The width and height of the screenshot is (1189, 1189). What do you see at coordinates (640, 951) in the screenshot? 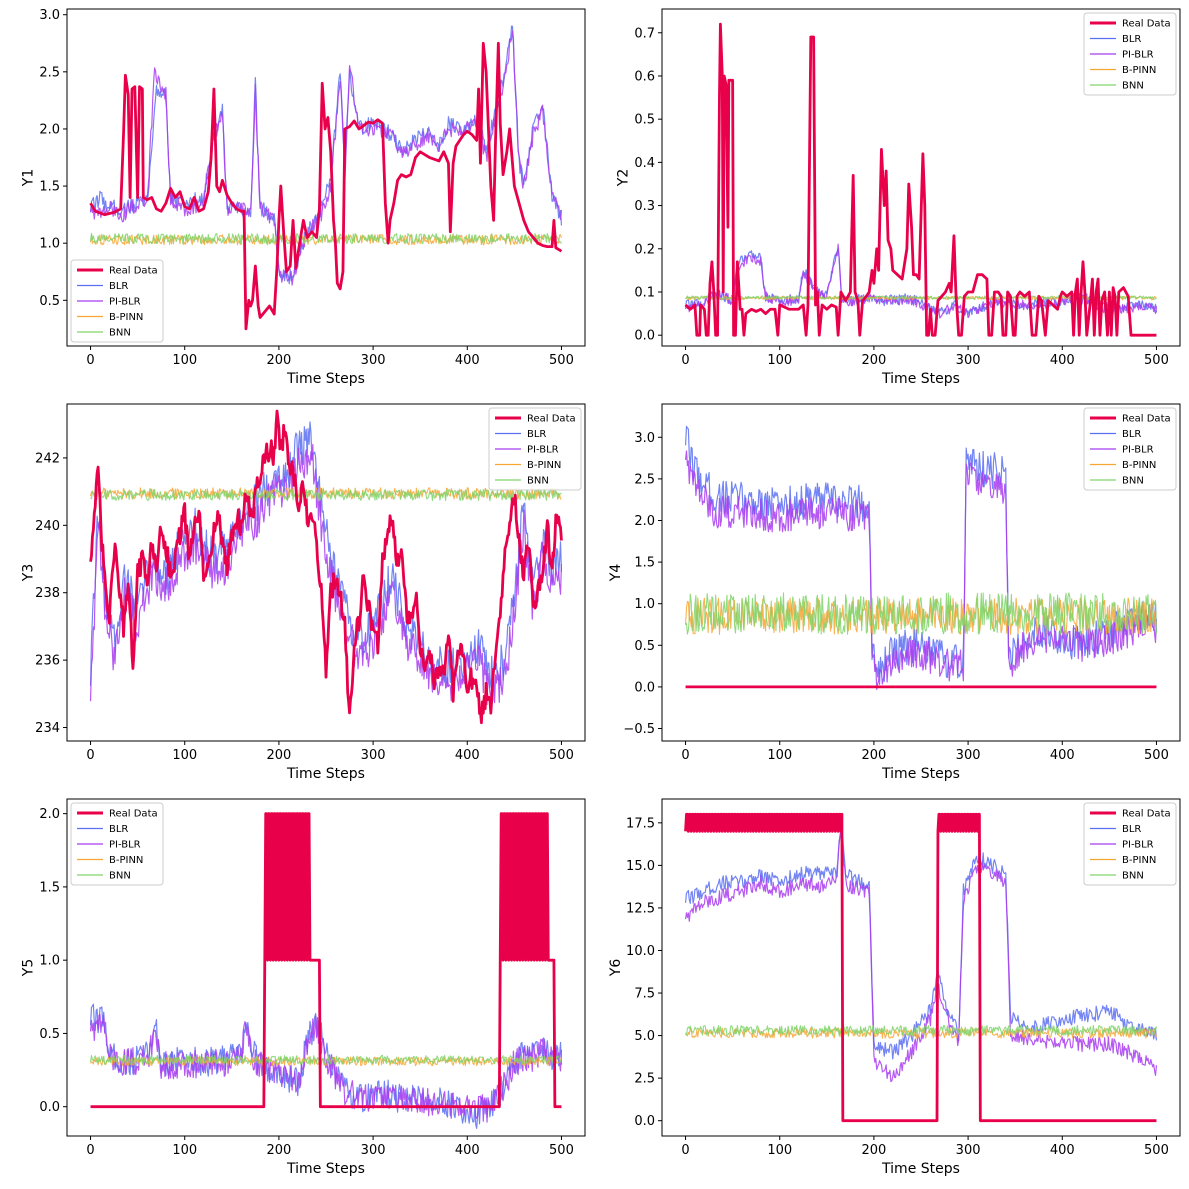
I see `y-tick-label: 10.0` at bounding box center [640, 951].